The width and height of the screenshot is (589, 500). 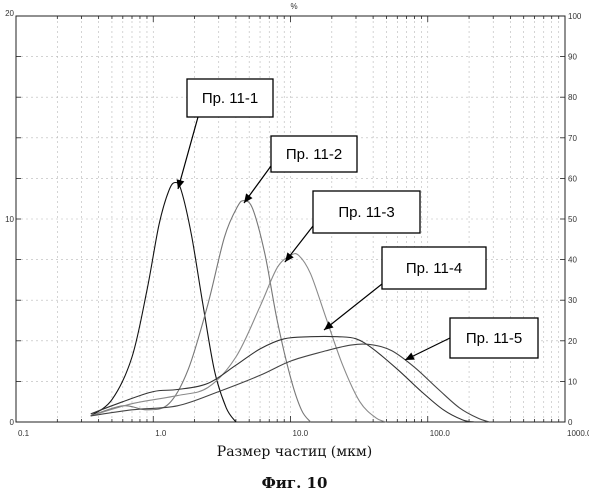 I want to click on right-tick-label: 60, so click(x=572, y=178).